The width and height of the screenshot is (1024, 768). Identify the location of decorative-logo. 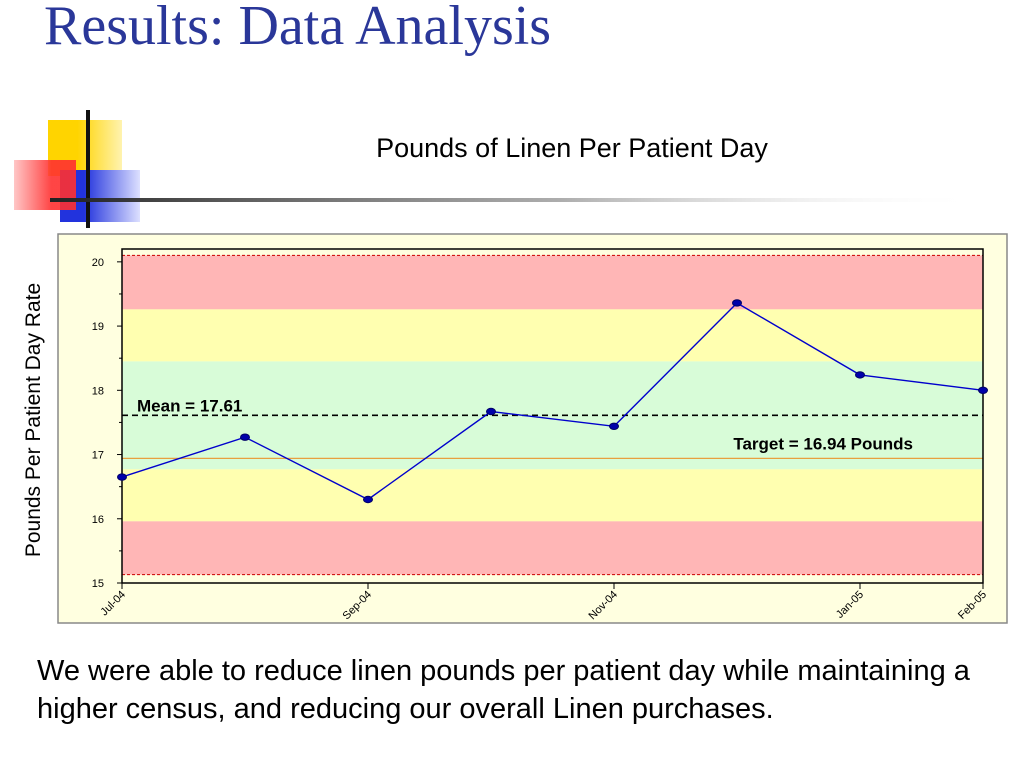
(497, 169).